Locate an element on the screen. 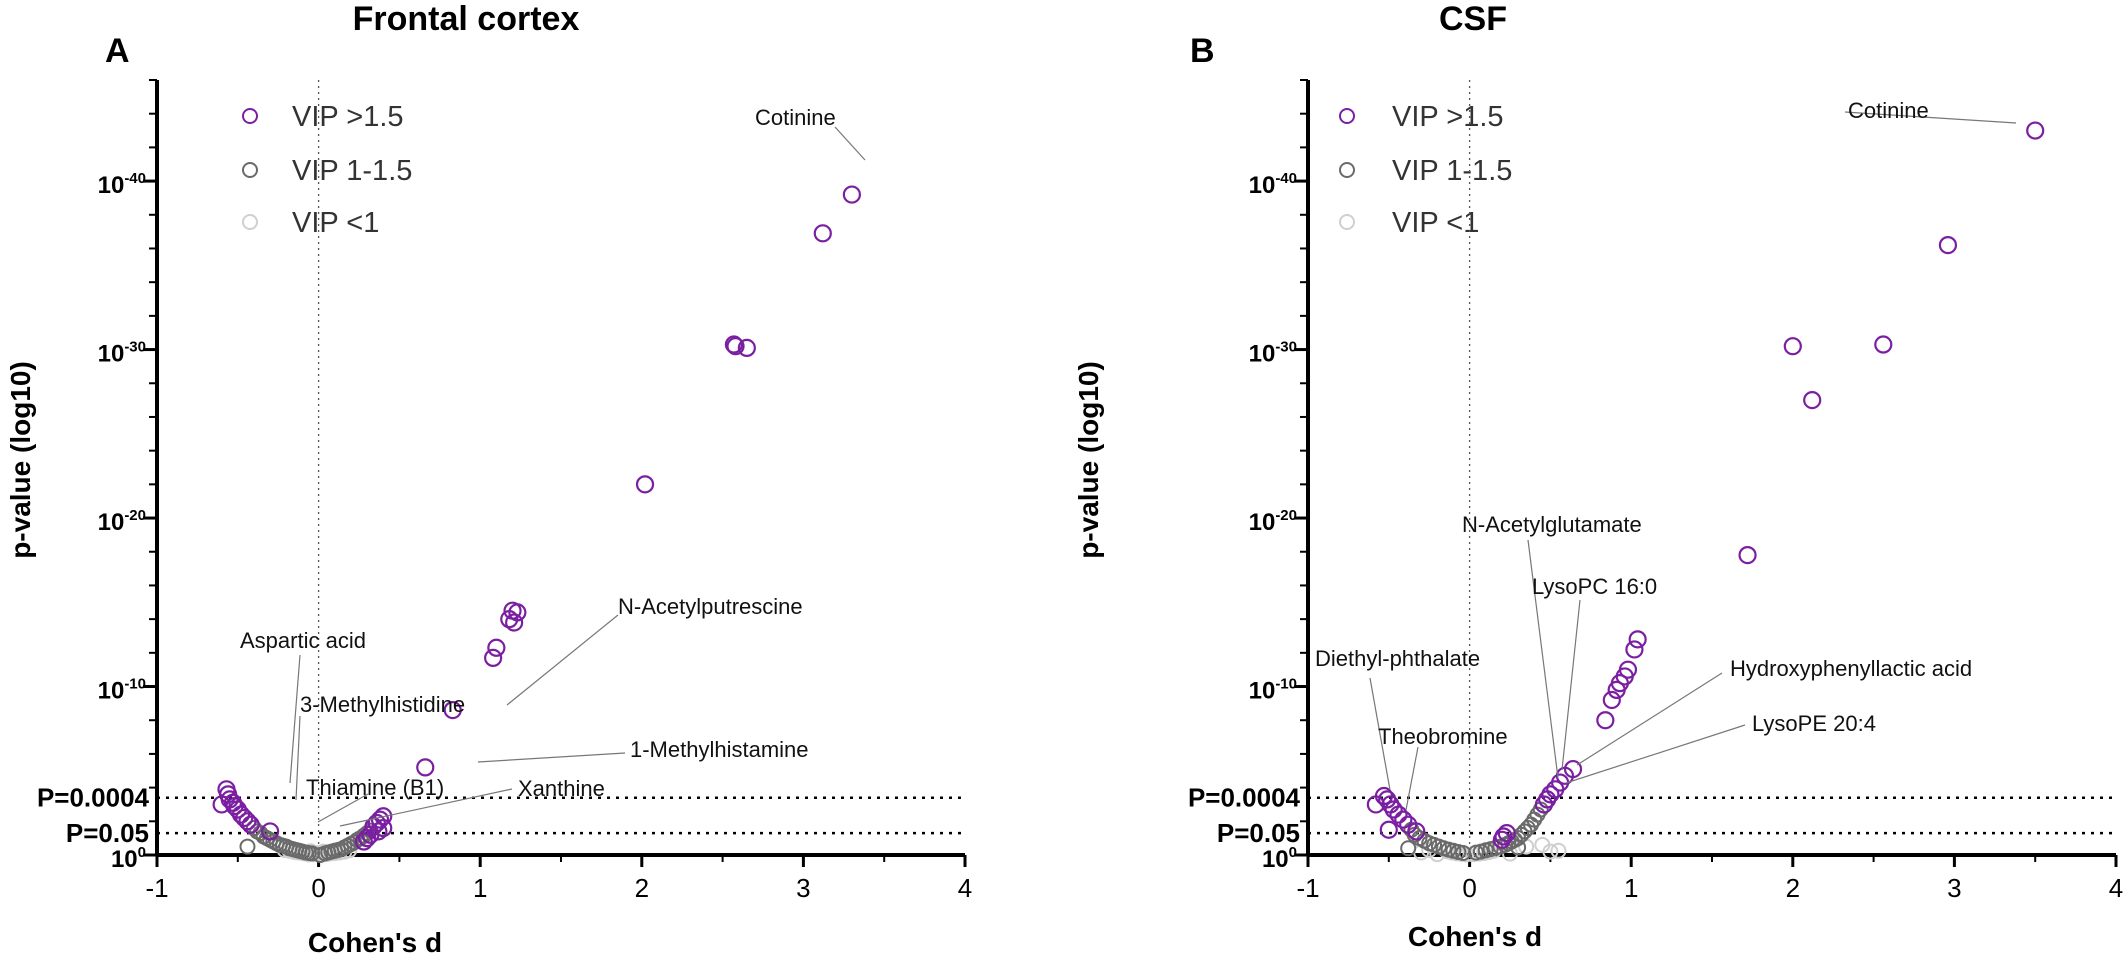 This screenshot has height=963, width=2128. annotation-lysopc-16-0: LysoPC 16:0 is located at coordinates (1594, 586).